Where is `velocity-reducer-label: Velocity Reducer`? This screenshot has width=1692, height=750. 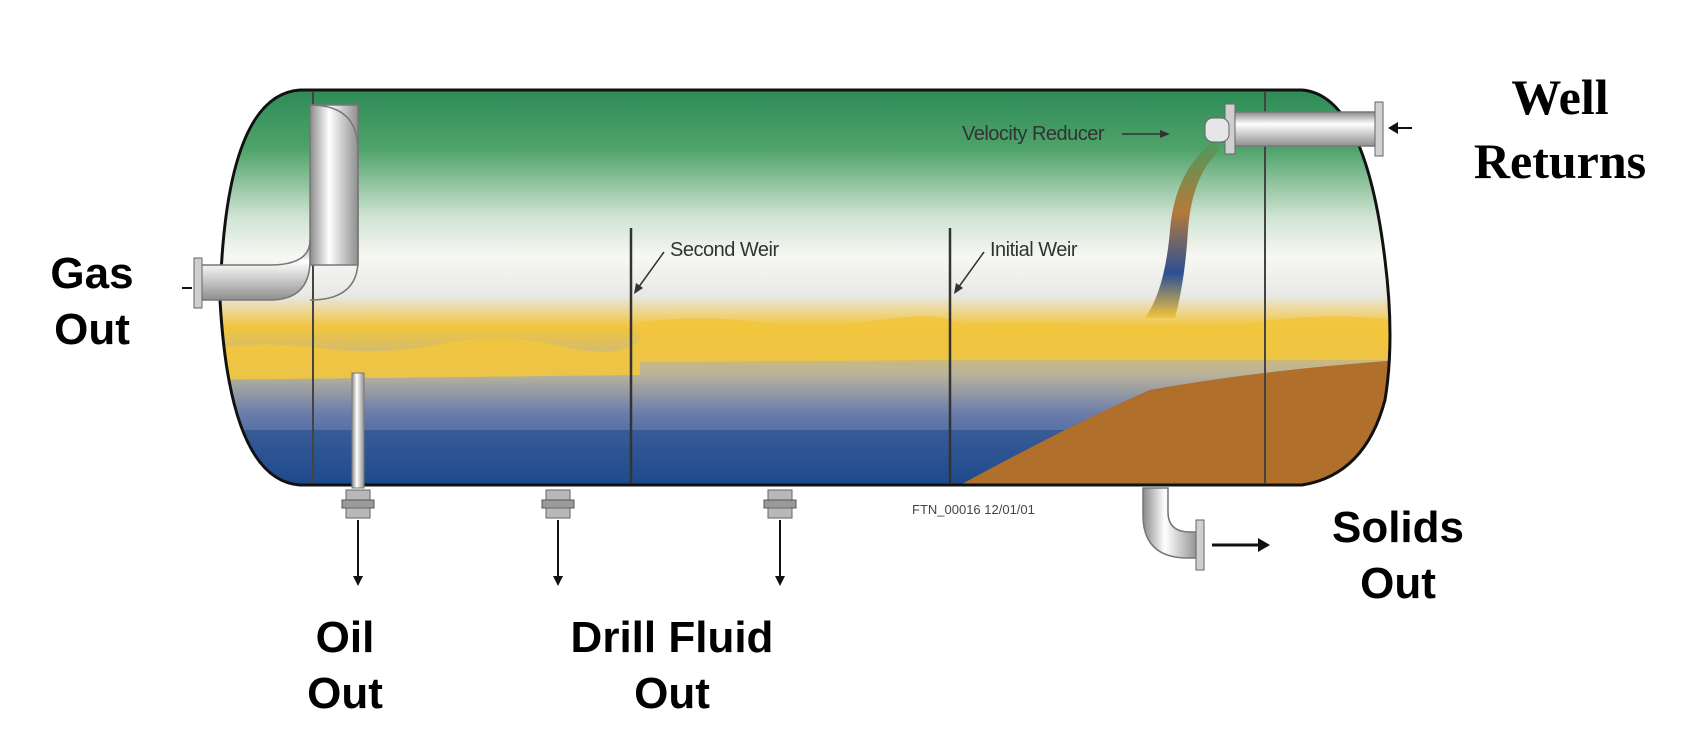 velocity-reducer-label: Velocity Reducer is located at coordinates (1033, 134).